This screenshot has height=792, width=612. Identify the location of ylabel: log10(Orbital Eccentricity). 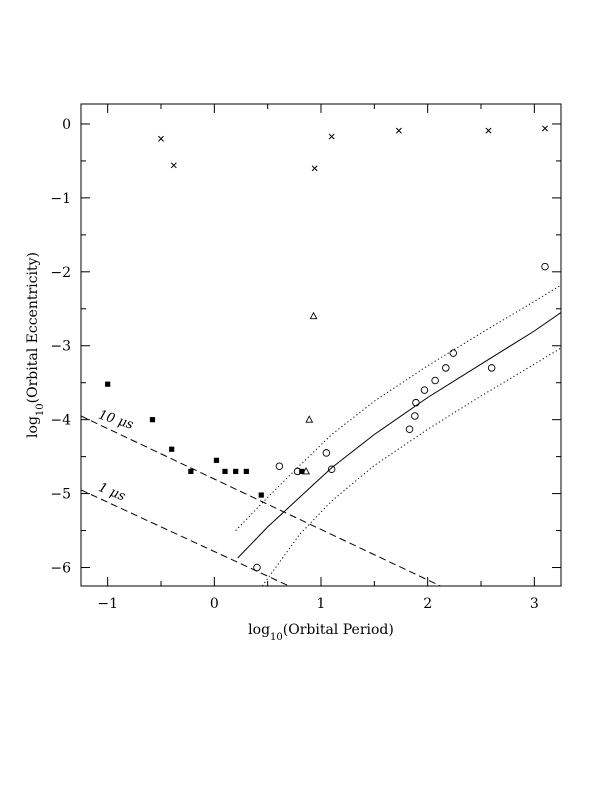
(35, 345).